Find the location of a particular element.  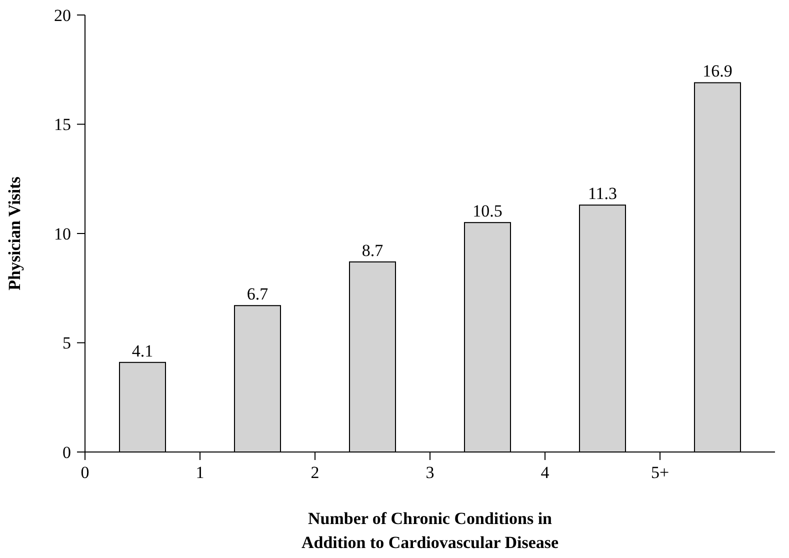

x-tick-label: 4 is located at coordinates (545, 472).